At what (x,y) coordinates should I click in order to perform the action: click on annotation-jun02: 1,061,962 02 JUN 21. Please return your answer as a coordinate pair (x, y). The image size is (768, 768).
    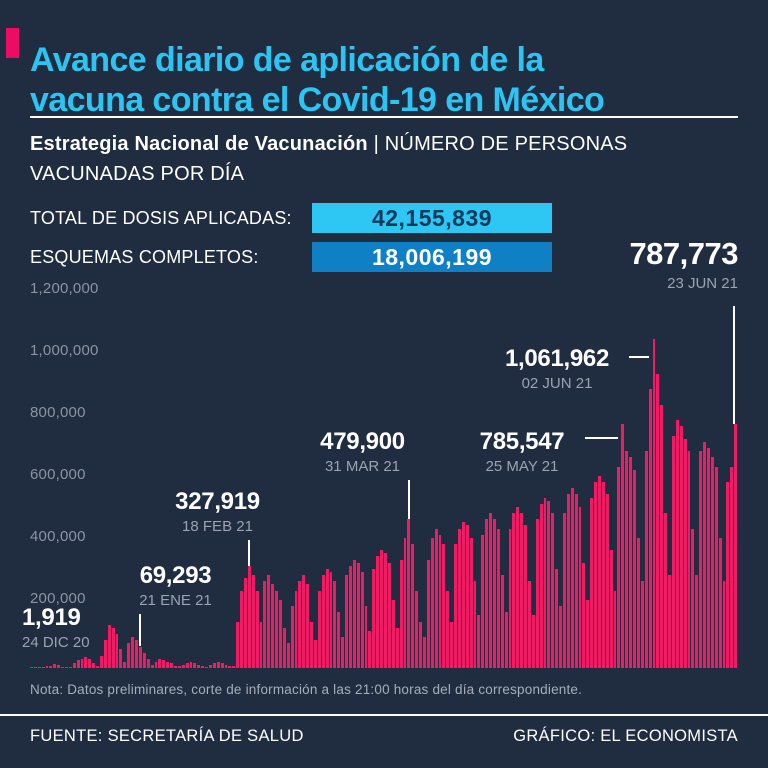
    Looking at the image, I should click on (557, 368).